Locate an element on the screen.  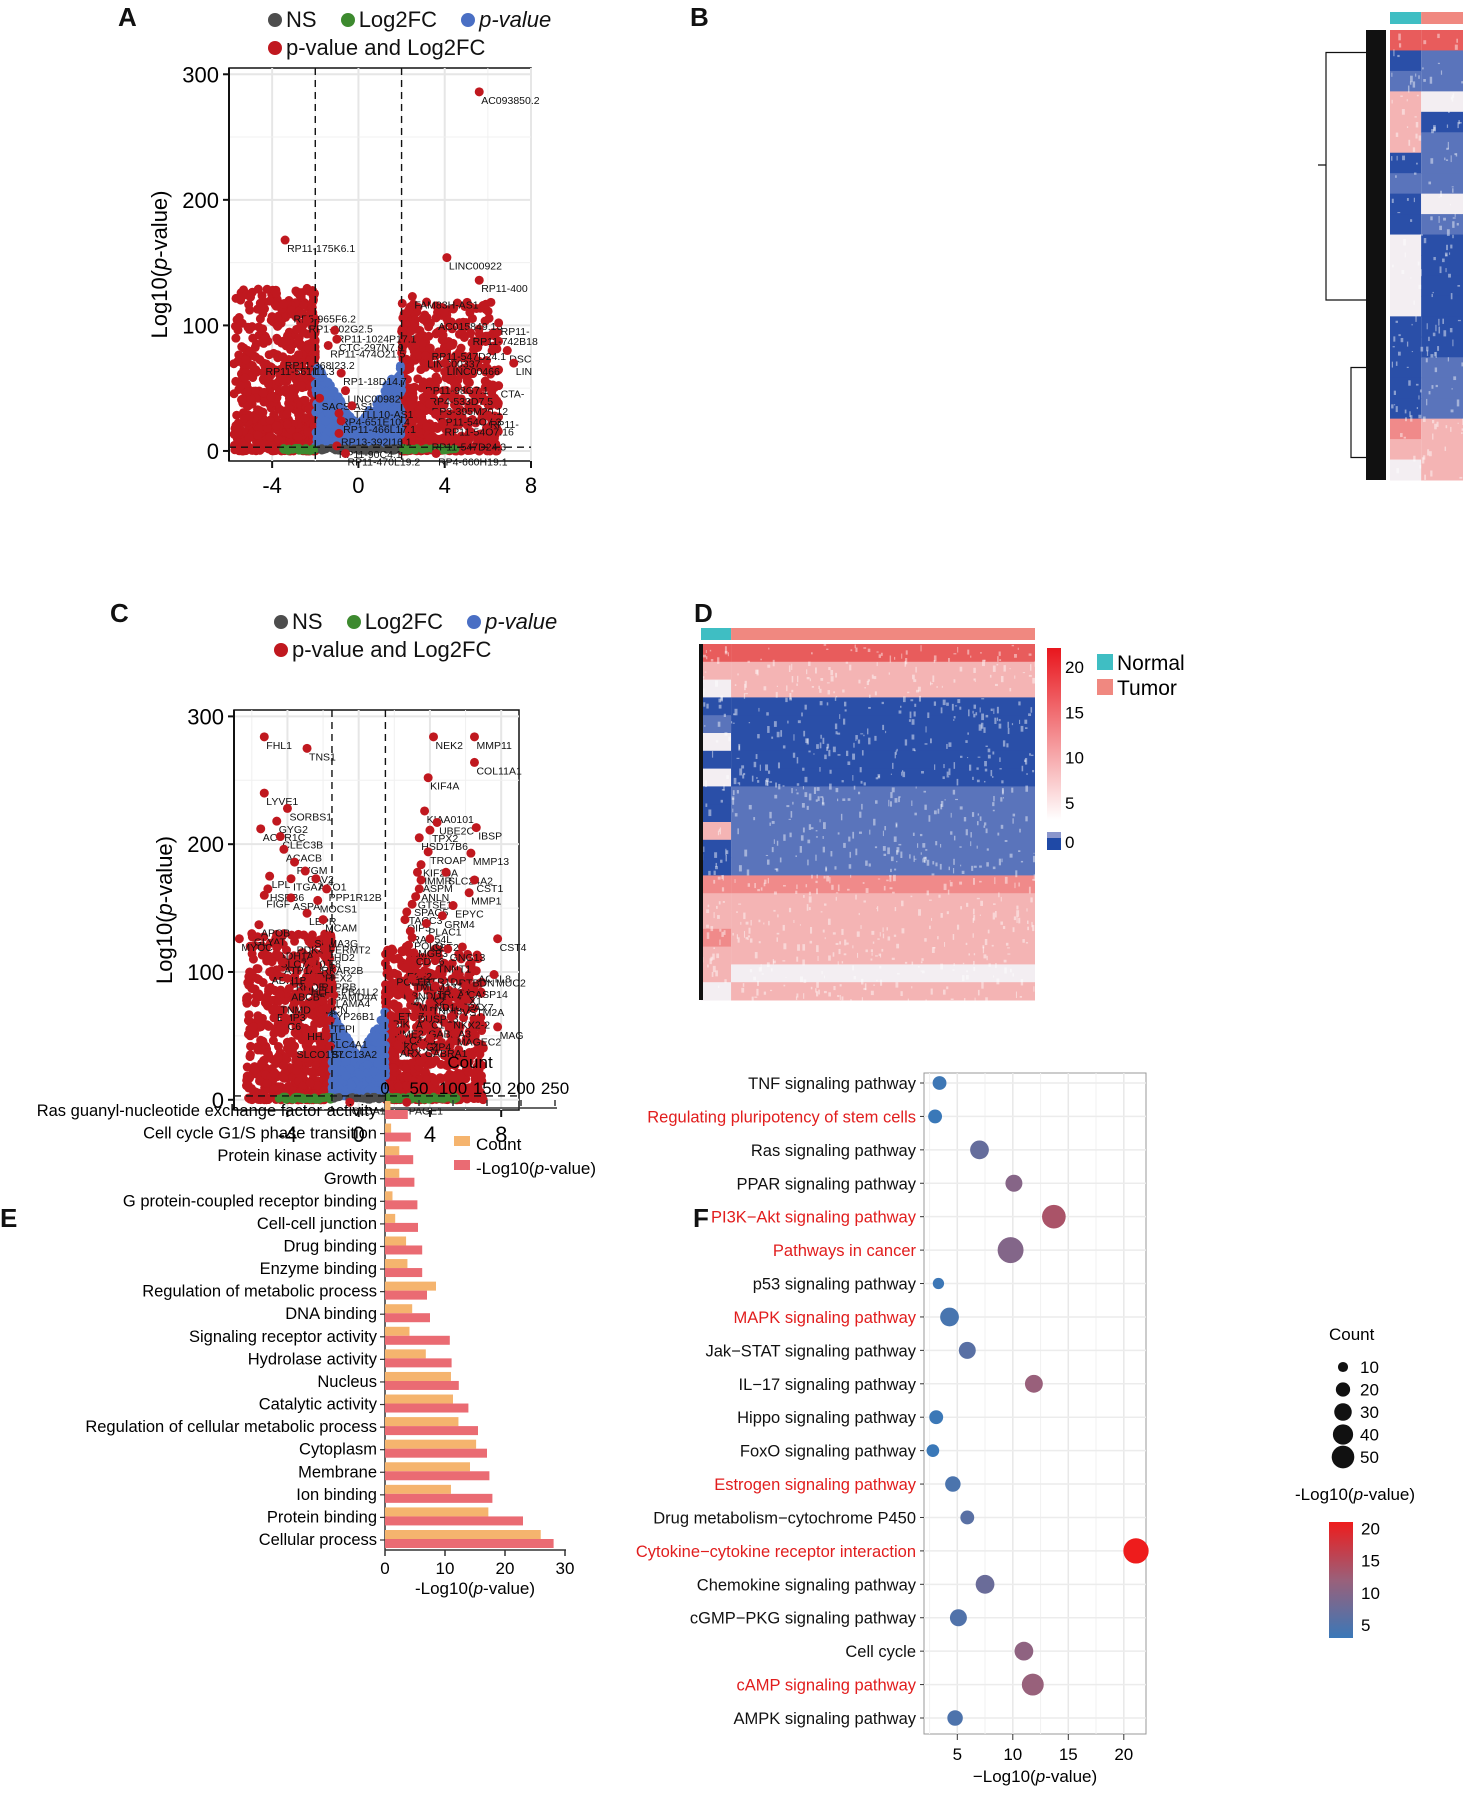
y-label-part: Log10( is located at coordinates (159, 303).